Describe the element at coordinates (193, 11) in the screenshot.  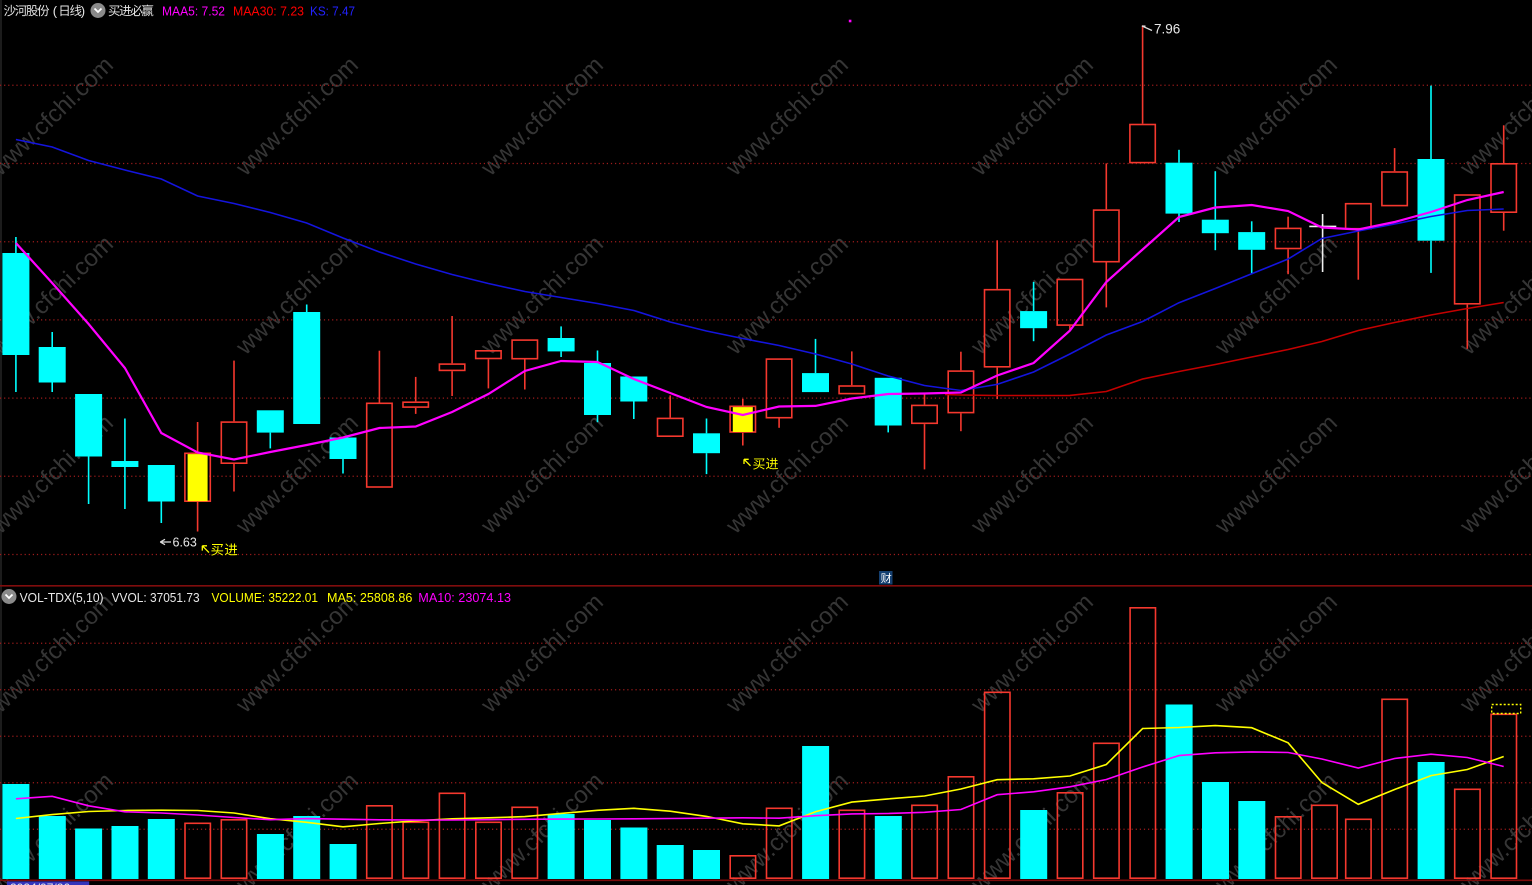
I see `svg-text: MAA5: 7.52` at that location.